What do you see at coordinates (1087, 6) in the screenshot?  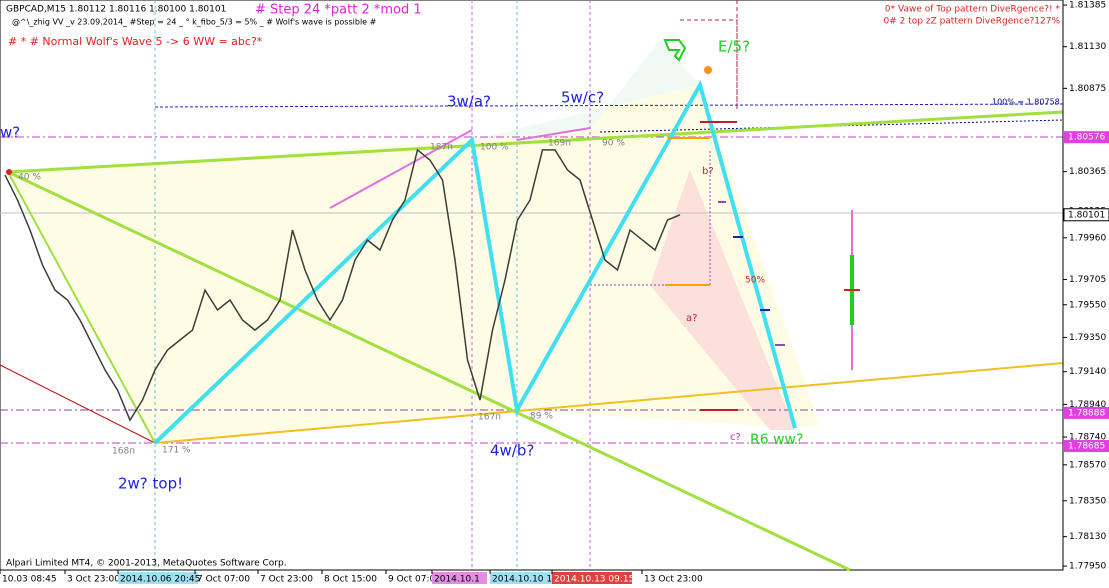 I see `y-tick-label: 1.81385` at bounding box center [1087, 6].